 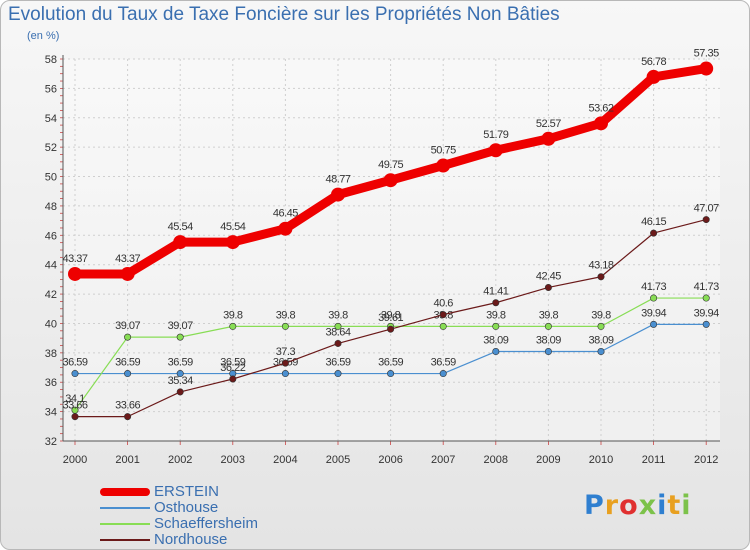 What do you see at coordinates (125, 540) in the screenshot?
I see `legend-swatch-nordhouse` at bounding box center [125, 540].